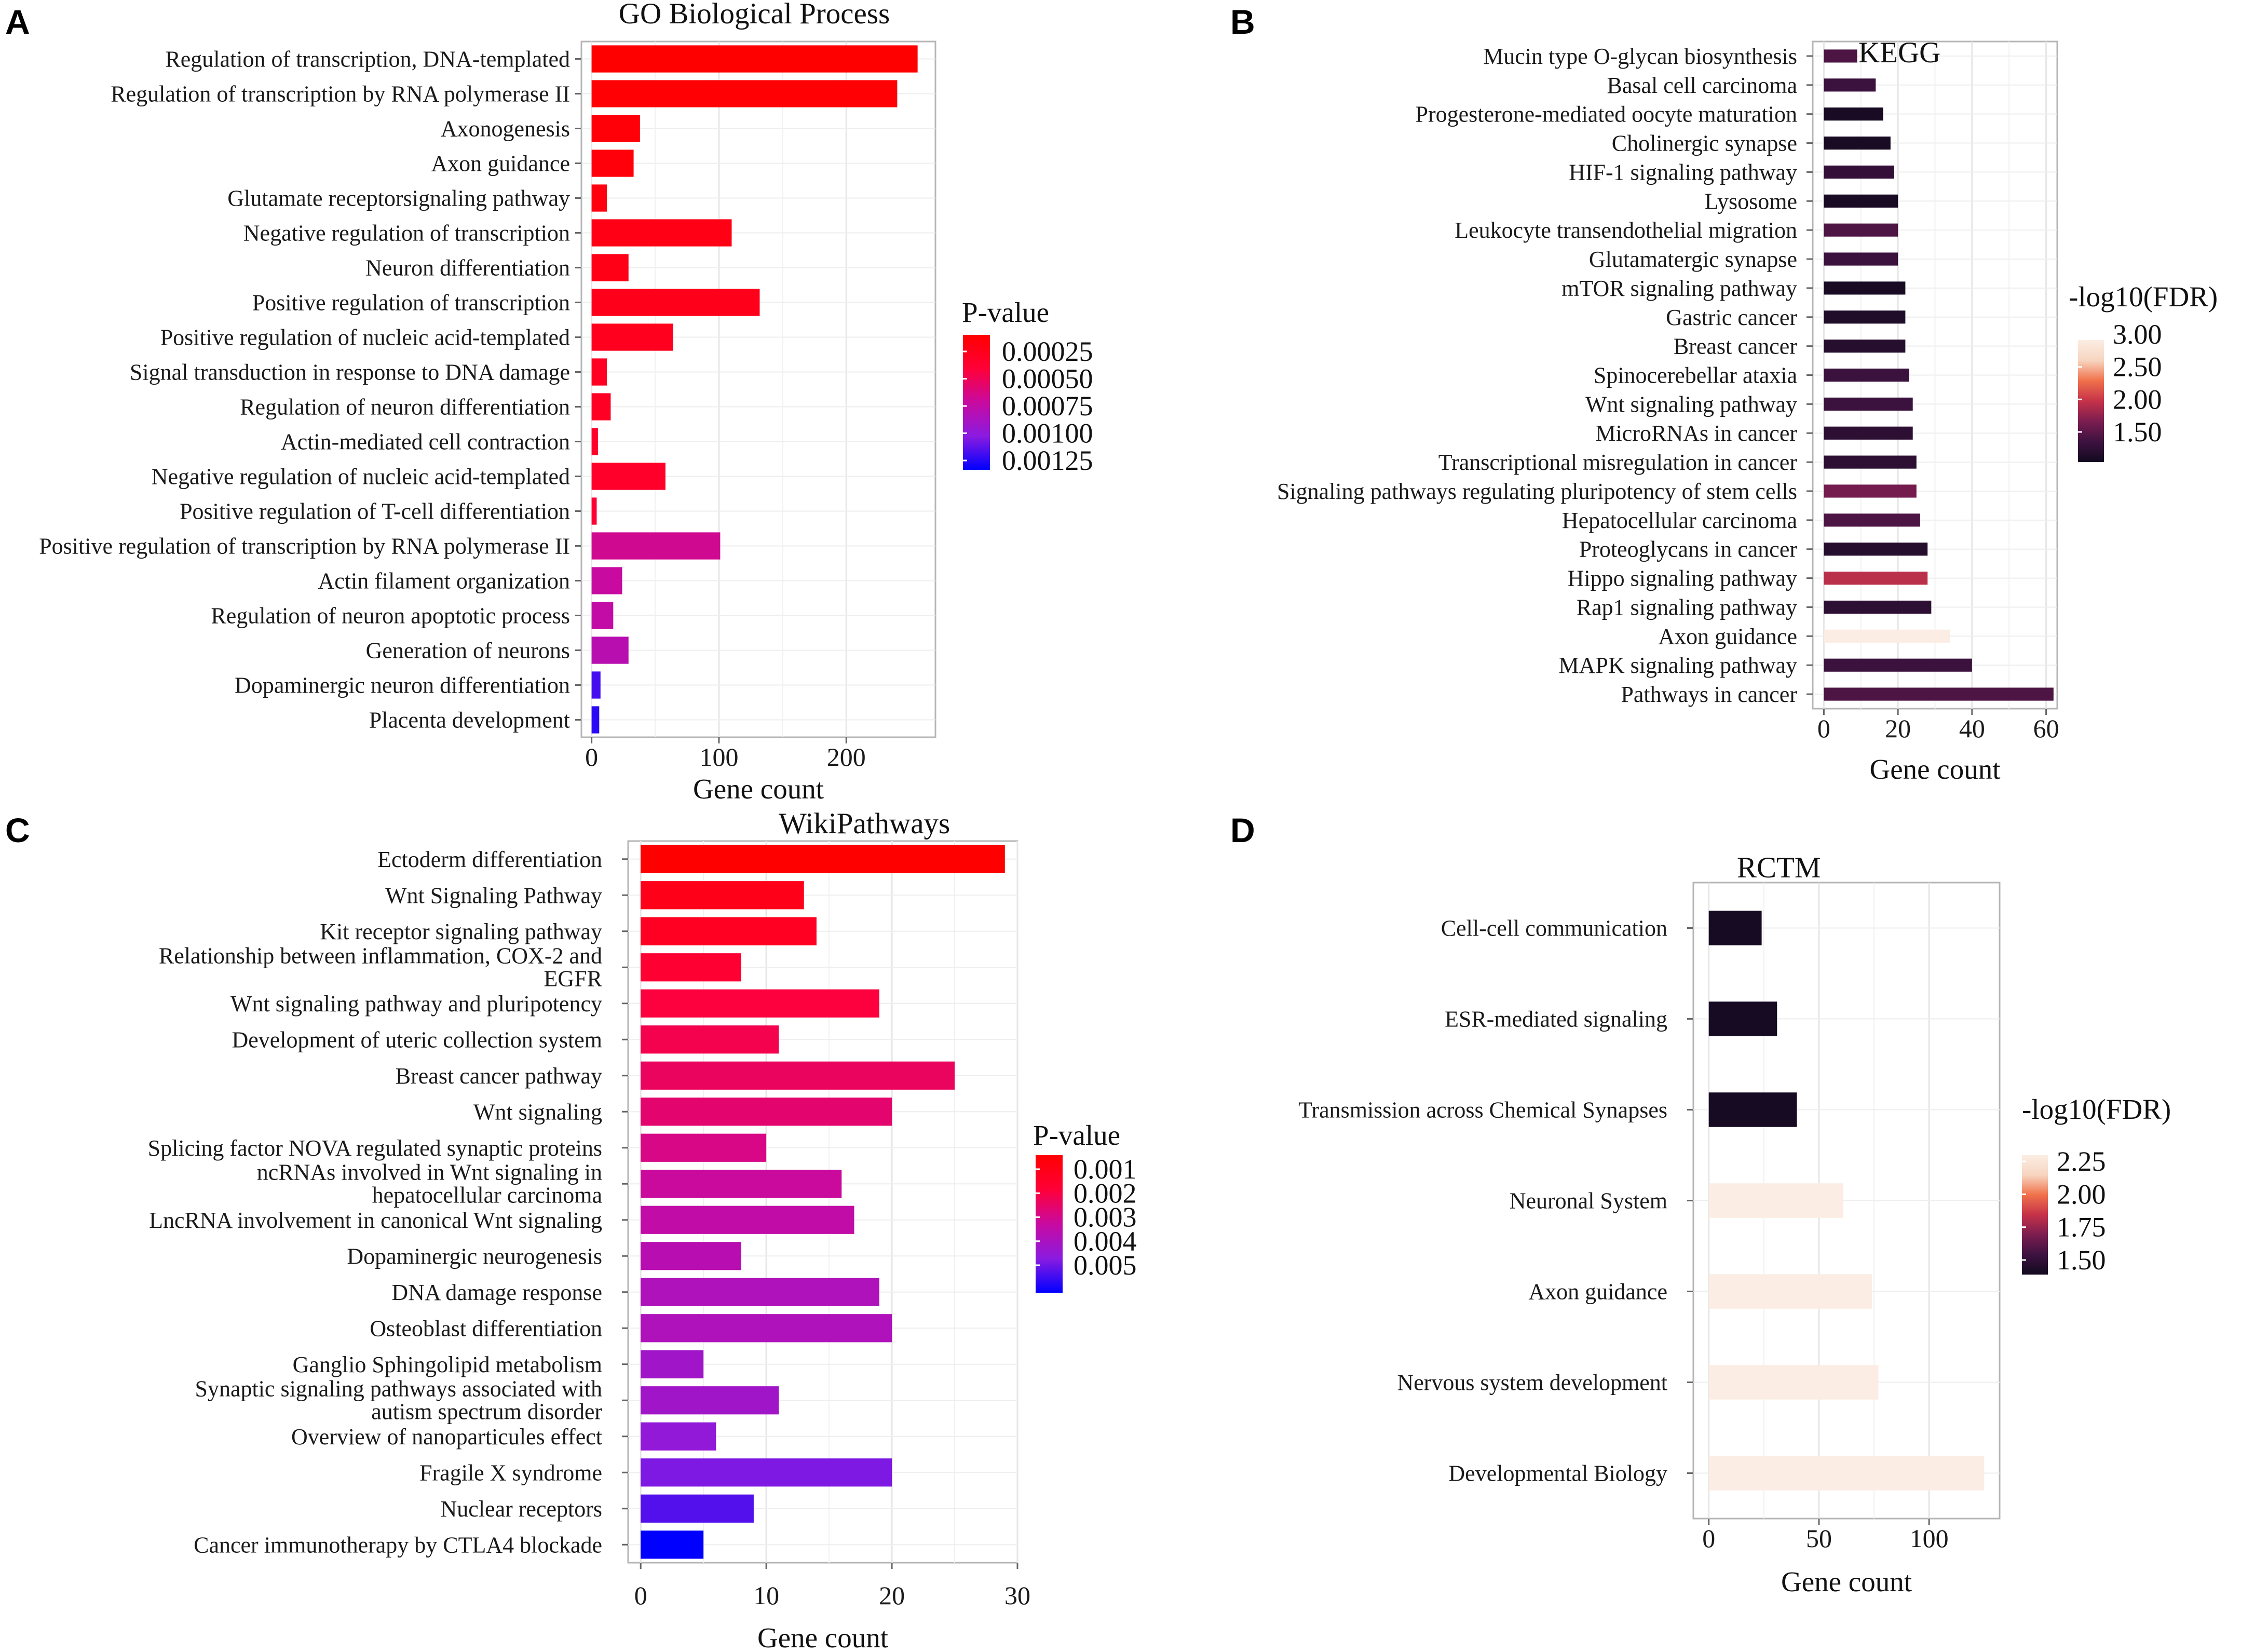  What do you see at coordinates (1017, 1596) in the screenshot?
I see `x-tick-label: 30` at bounding box center [1017, 1596].